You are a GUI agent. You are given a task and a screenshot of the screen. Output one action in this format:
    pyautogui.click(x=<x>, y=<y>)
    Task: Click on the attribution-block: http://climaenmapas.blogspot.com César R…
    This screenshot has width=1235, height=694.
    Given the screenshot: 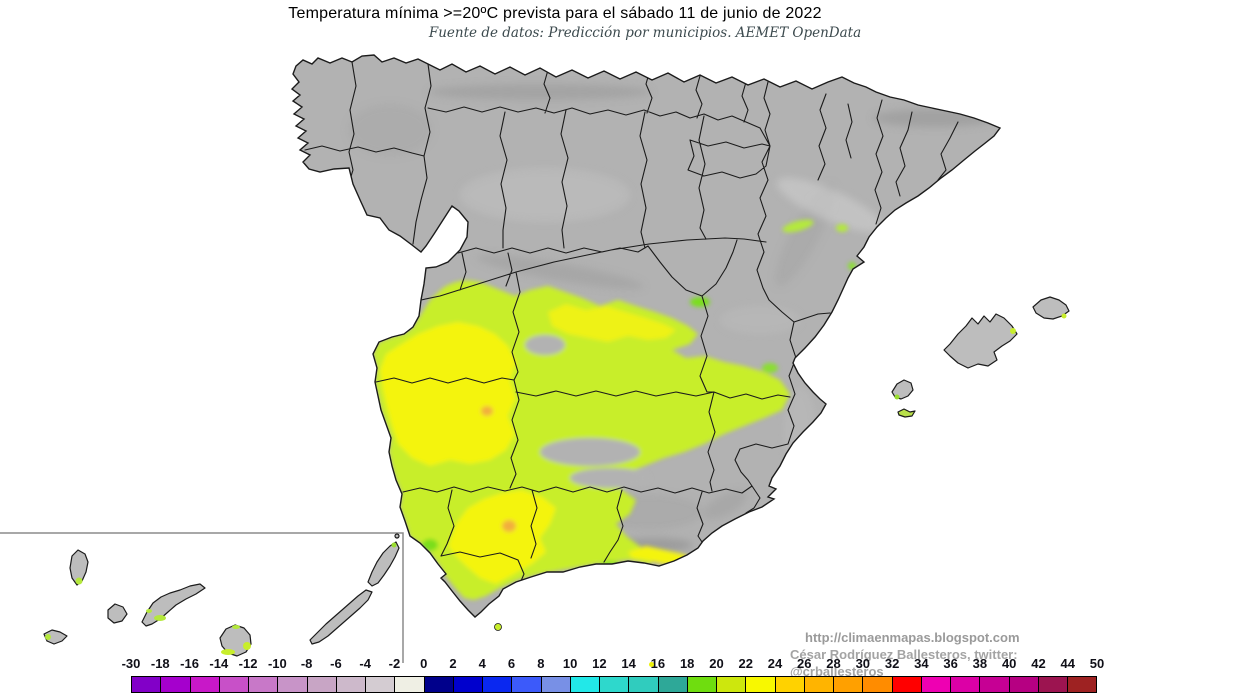 What is the action you would take?
    pyautogui.click(x=950, y=654)
    